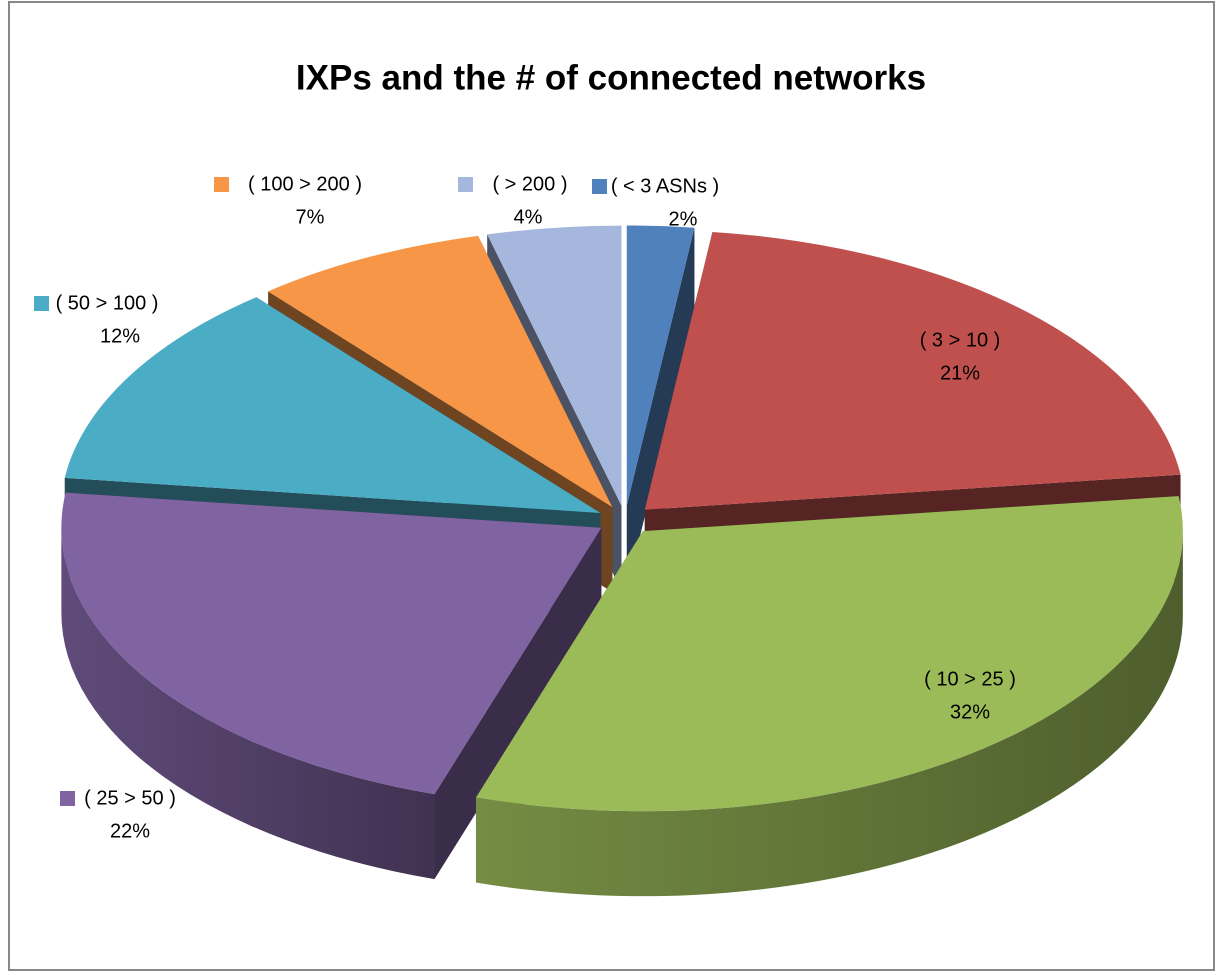  What do you see at coordinates (248, 703) in the screenshot?
I see `slice-outer-side` at bounding box center [248, 703].